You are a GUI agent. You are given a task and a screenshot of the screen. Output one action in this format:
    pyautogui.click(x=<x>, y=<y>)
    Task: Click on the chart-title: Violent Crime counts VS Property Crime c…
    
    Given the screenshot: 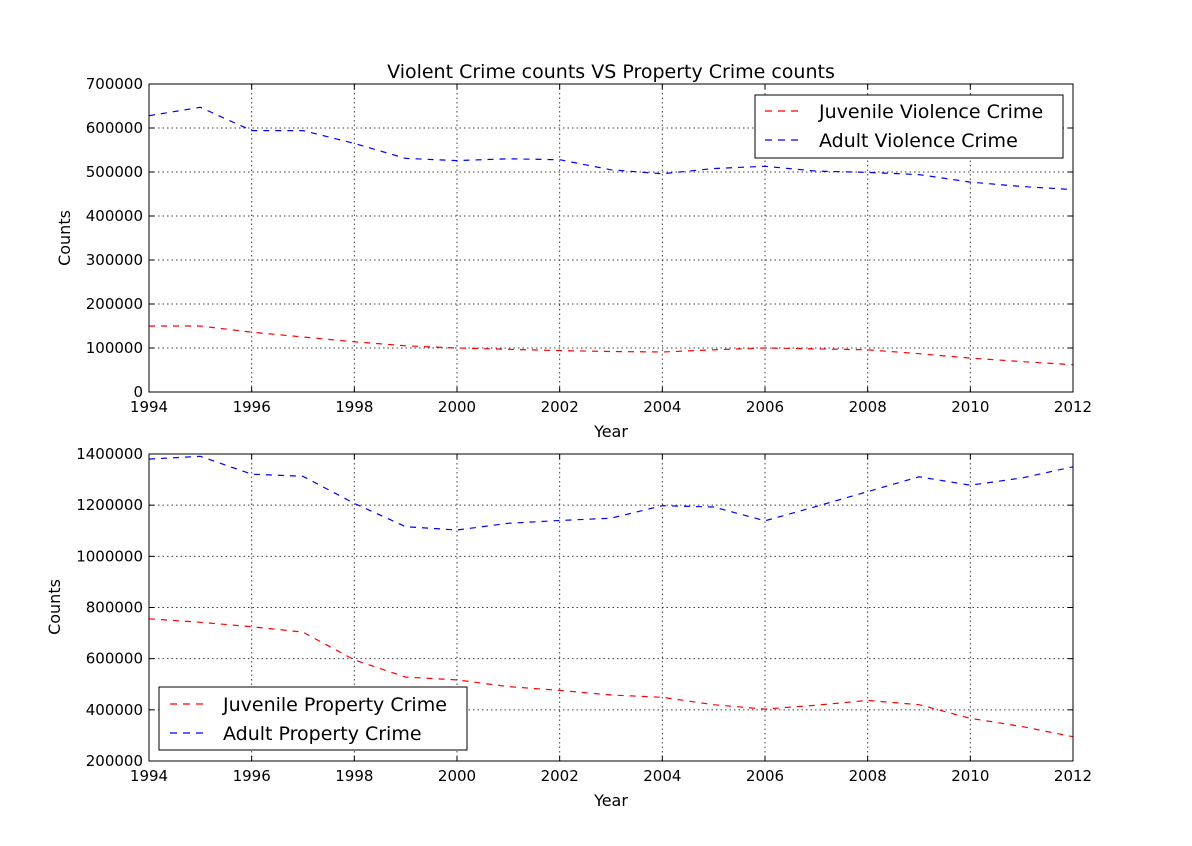 What is the action you would take?
    pyautogui.click(x=611, y=72)
    